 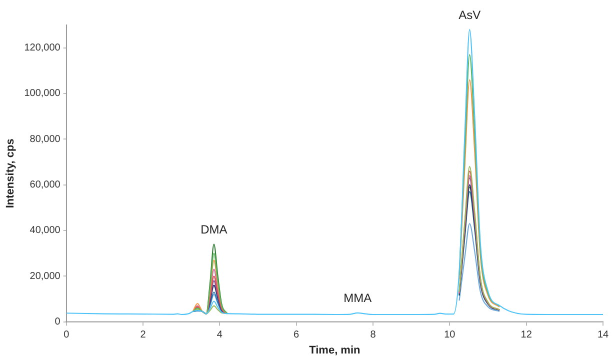 I want to click on y-tick-label: 80,000, so click(x=45, y=139).